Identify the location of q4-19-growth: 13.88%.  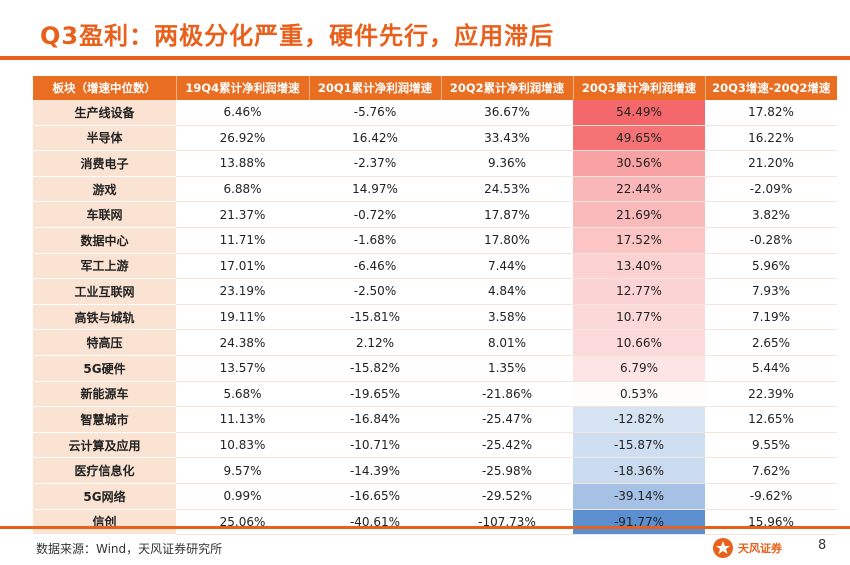
(242, 163).